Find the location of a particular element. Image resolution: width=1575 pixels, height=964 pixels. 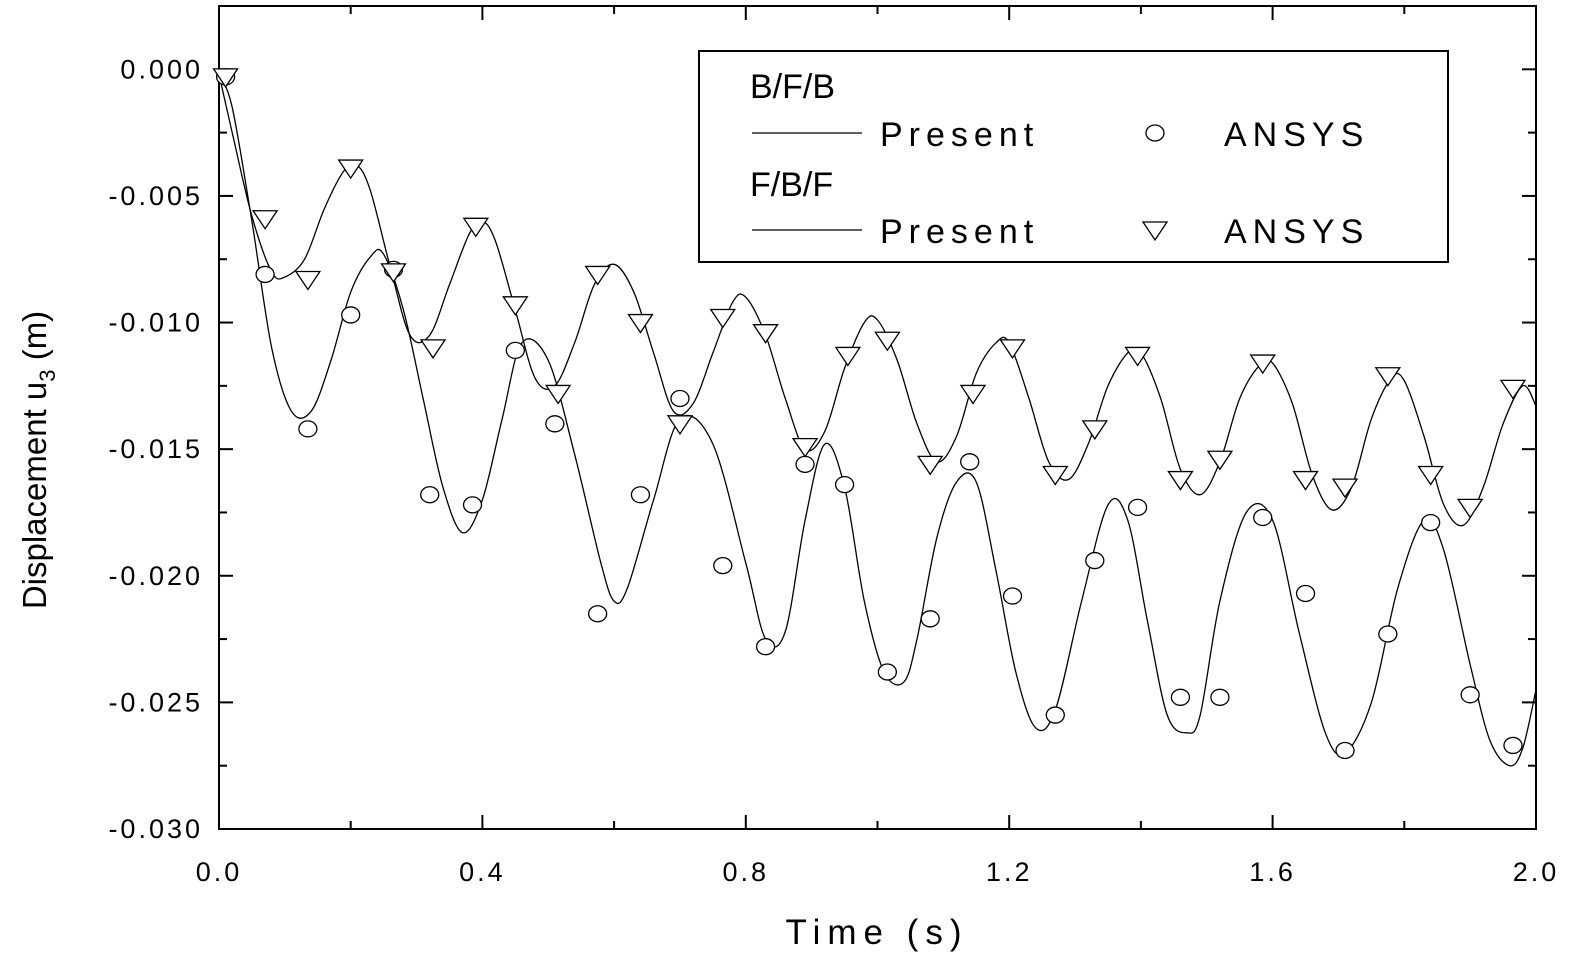

y-tick-label: -0.030 is located at coordinates (155, 829).